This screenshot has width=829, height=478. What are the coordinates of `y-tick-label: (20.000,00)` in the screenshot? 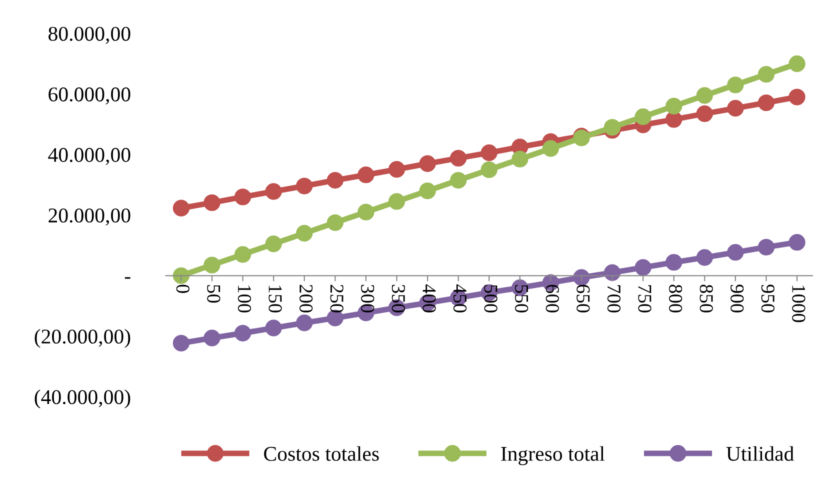 It's located at (82, 338).